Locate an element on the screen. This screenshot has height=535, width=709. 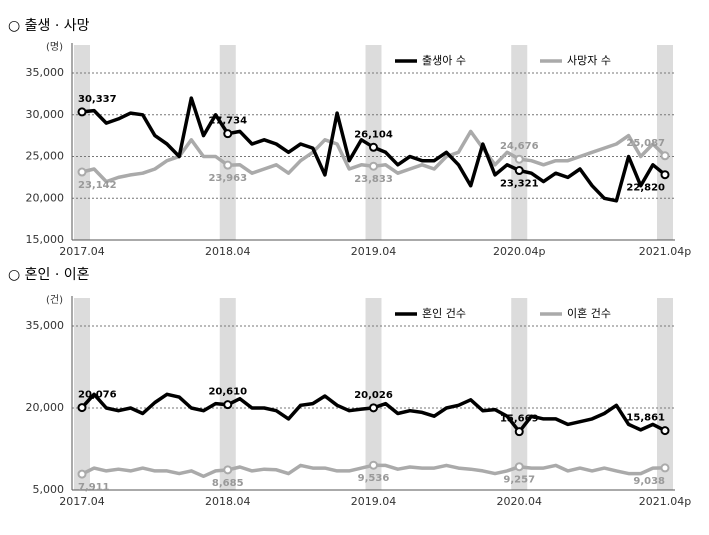
section-title: ○ 출생 · 사망 is located at coordinates (49, 26).